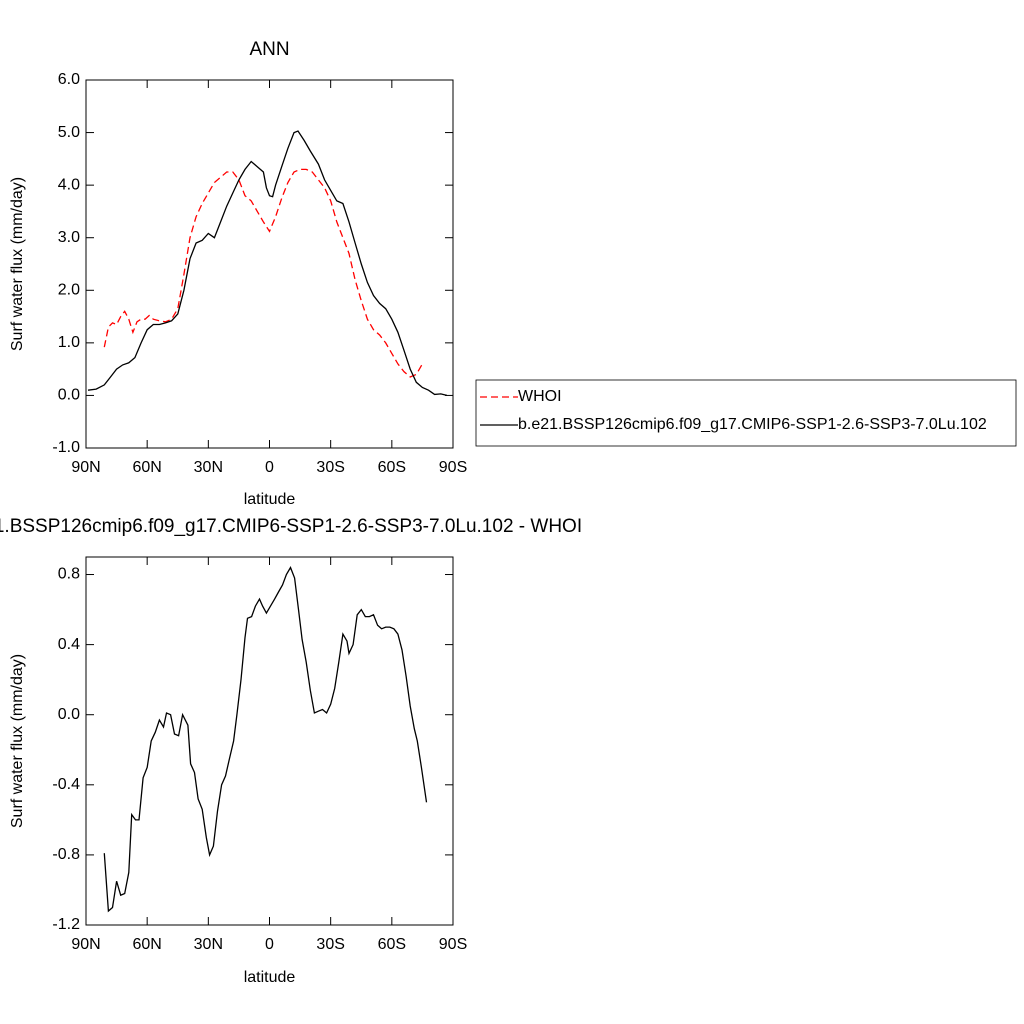 This screenshot has height=1024, width=1024. Describe the element at coordinates (746, 413) in the screenshot. I see `legend-box` at that location.